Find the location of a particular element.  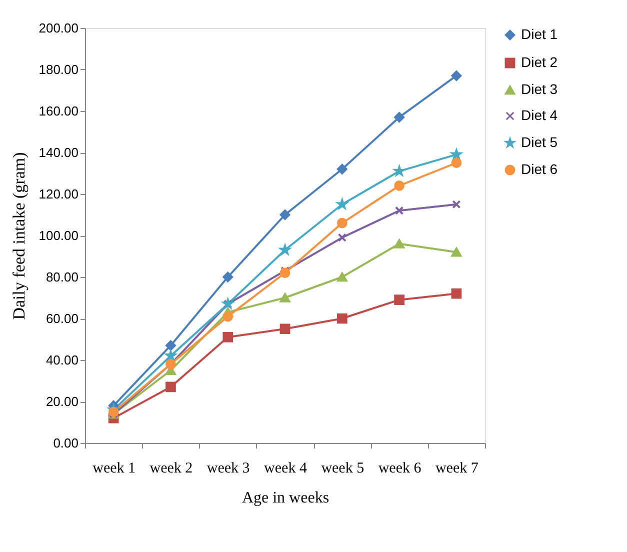

legend-label: Diet 3 is located at coordinates (539, 89).